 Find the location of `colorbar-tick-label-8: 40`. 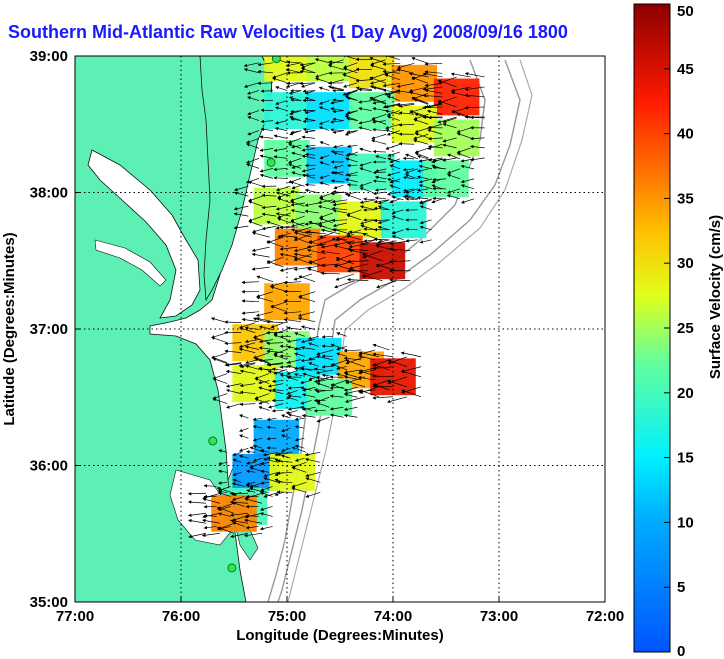

colorbar-tick-label-8: 40 is located at coordinates (685, 134).